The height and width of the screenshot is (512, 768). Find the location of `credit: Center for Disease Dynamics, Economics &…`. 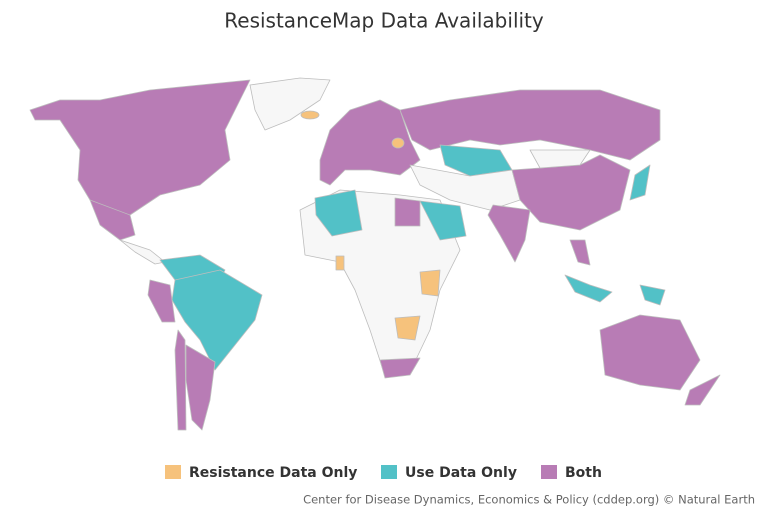

credit: Center for Disease Dynamics, Economics &… is located at coordinates (529, 500).